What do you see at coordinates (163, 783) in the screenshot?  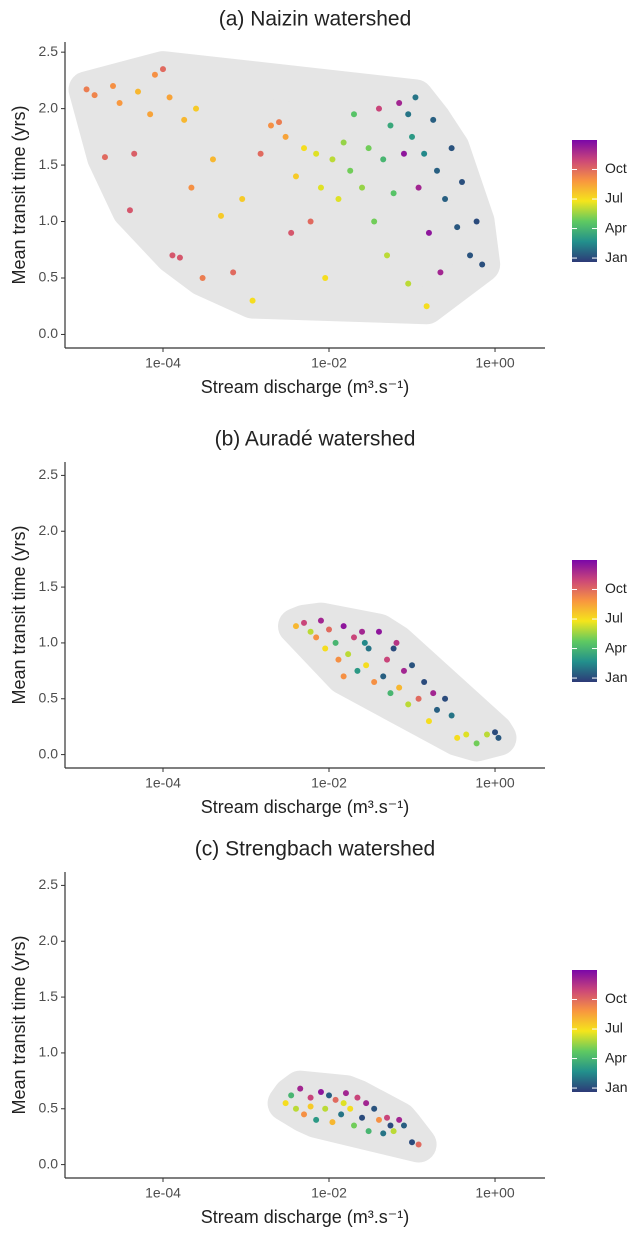 I see `x-tick-label: 1e-04` at bounding box center [163, 783].